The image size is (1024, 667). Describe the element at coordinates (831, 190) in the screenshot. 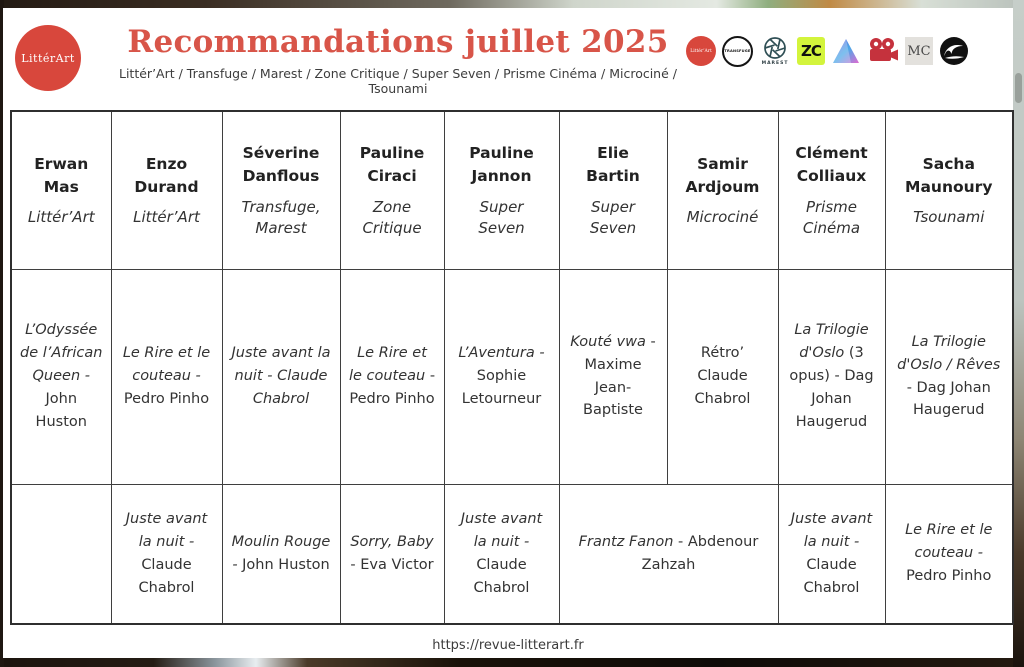

I see `critic-header-cle-ment-colliaux: Clément Colliaux Prisme Cinéma` at that location.